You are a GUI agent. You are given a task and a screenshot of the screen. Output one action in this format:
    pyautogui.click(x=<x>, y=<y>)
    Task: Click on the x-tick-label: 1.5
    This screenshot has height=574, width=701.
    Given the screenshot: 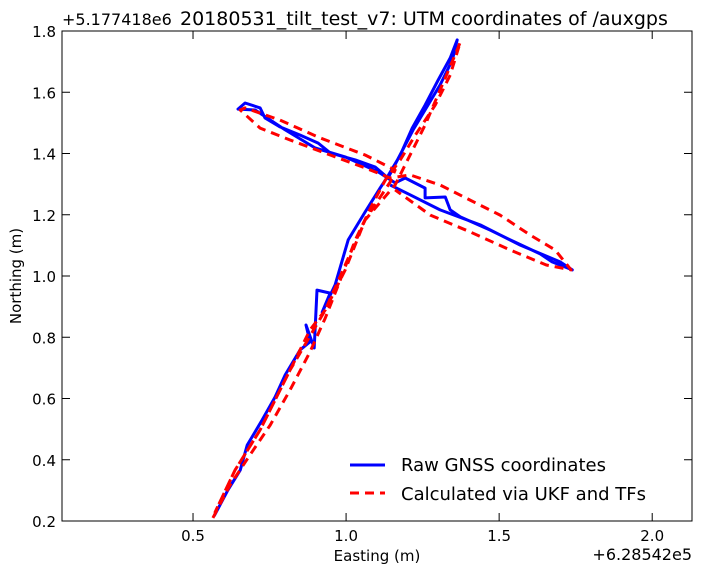 What is the action you would take?
    pyautogui.click(x=499, y=536)
    